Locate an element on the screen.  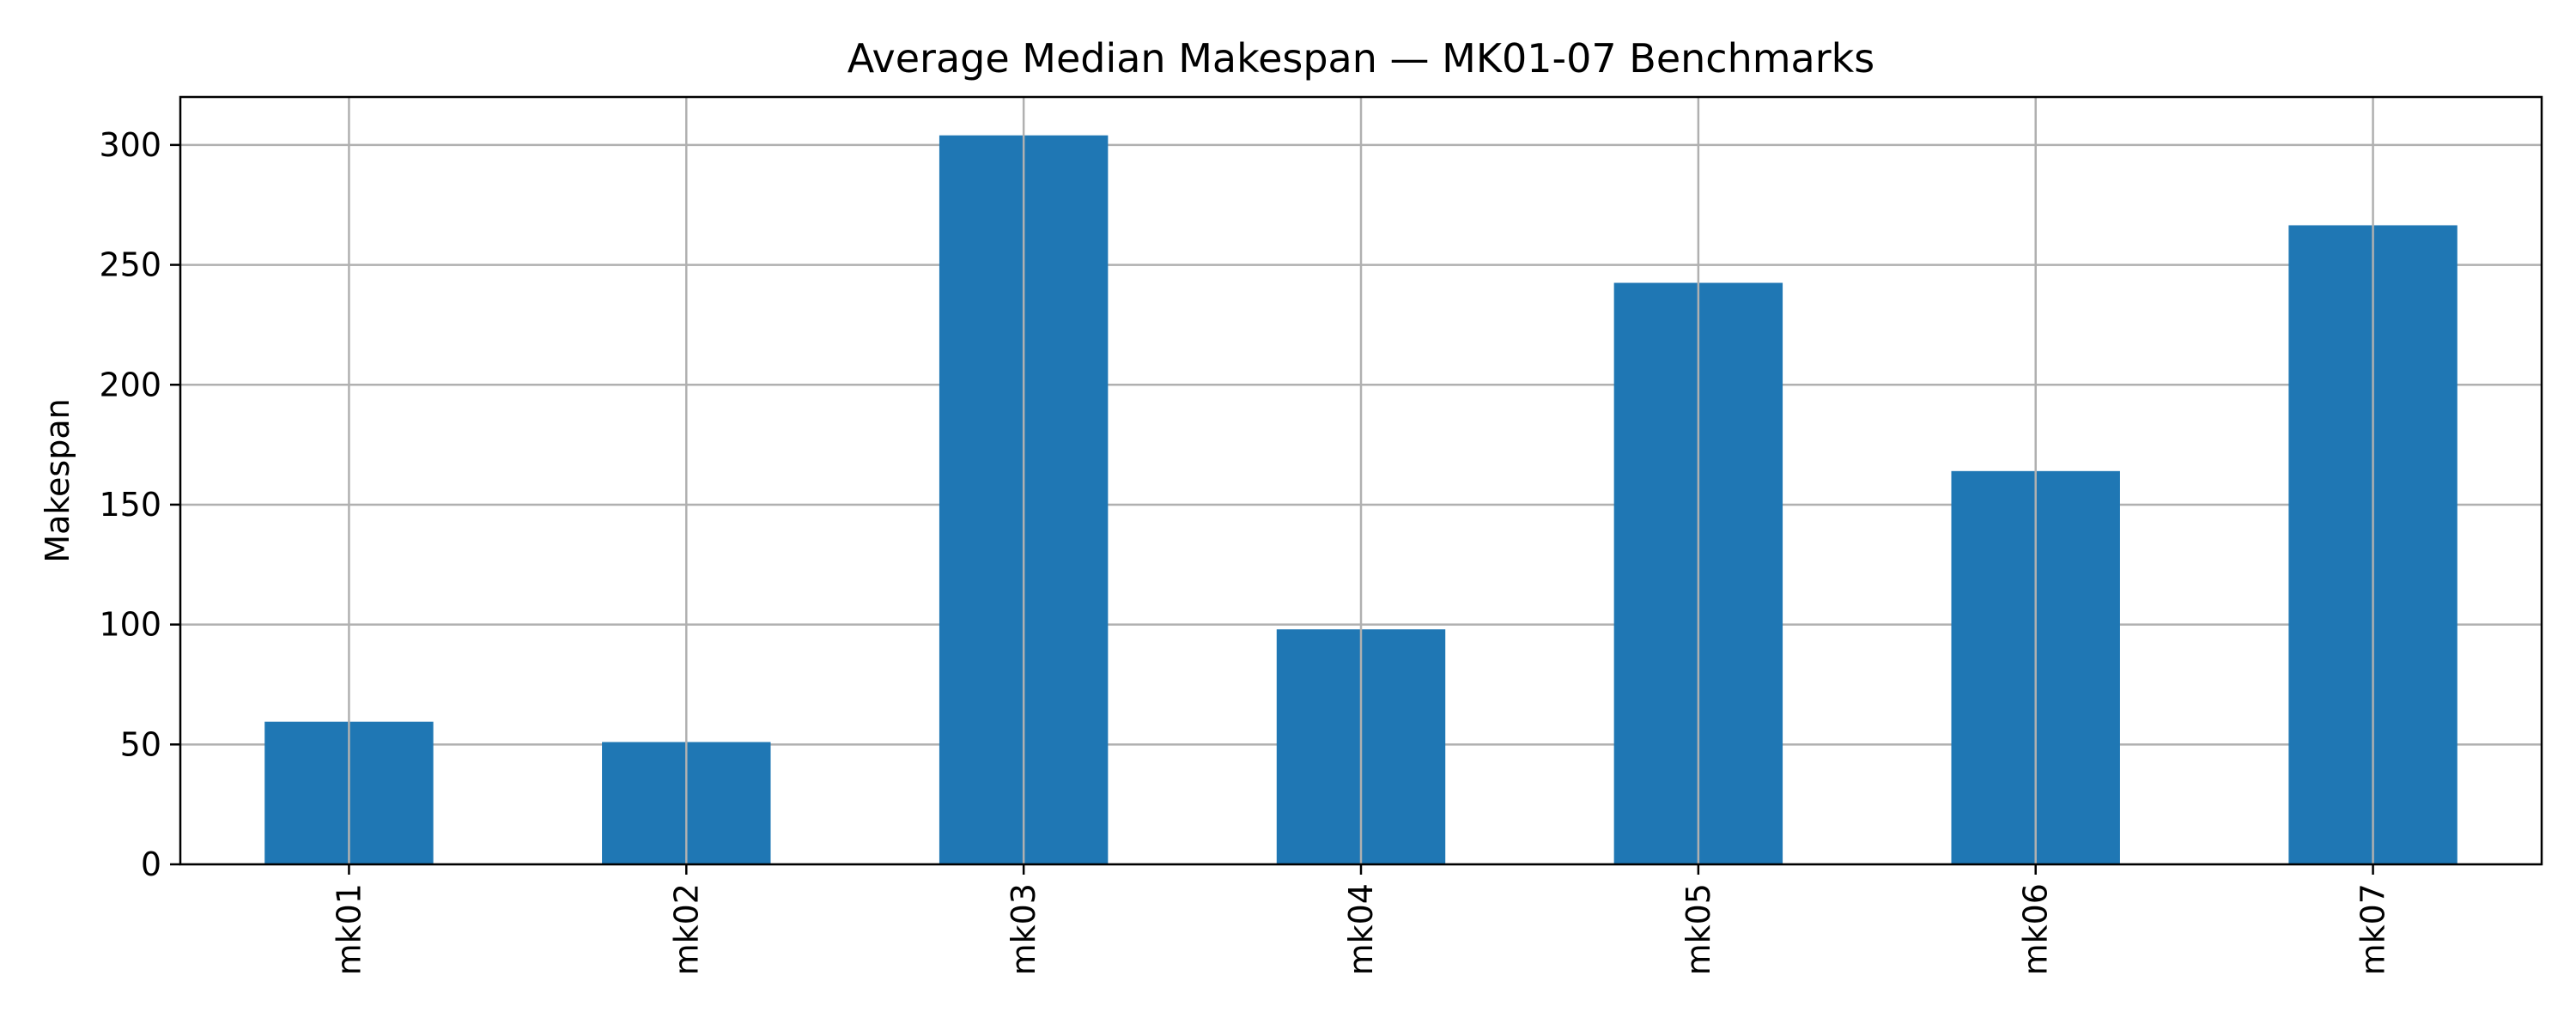
y-axis-ticks: 0 50 100 150 200 250 300 is located at coordinates (139, 504).